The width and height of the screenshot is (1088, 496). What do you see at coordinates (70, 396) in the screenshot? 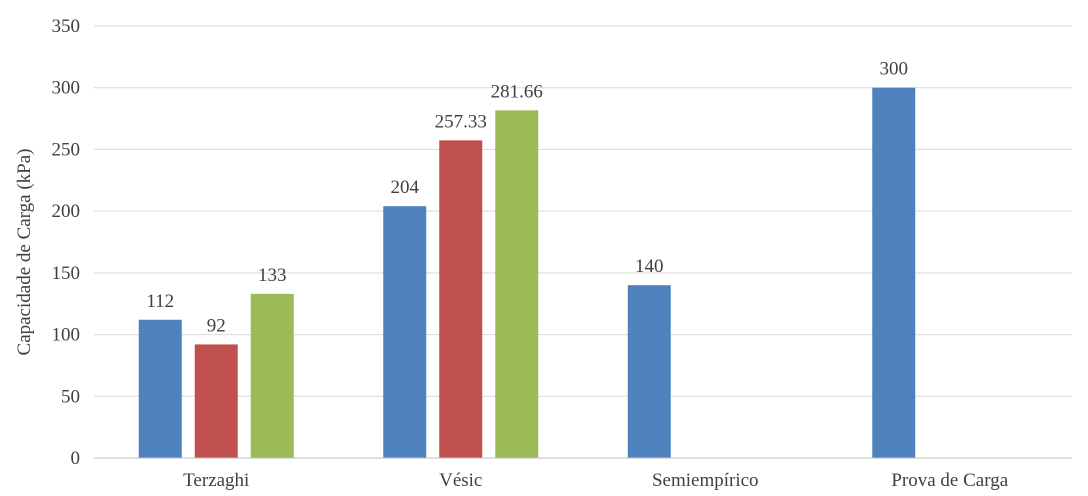
I see `y-tick-label: 50` at bounding box center [70, 396].